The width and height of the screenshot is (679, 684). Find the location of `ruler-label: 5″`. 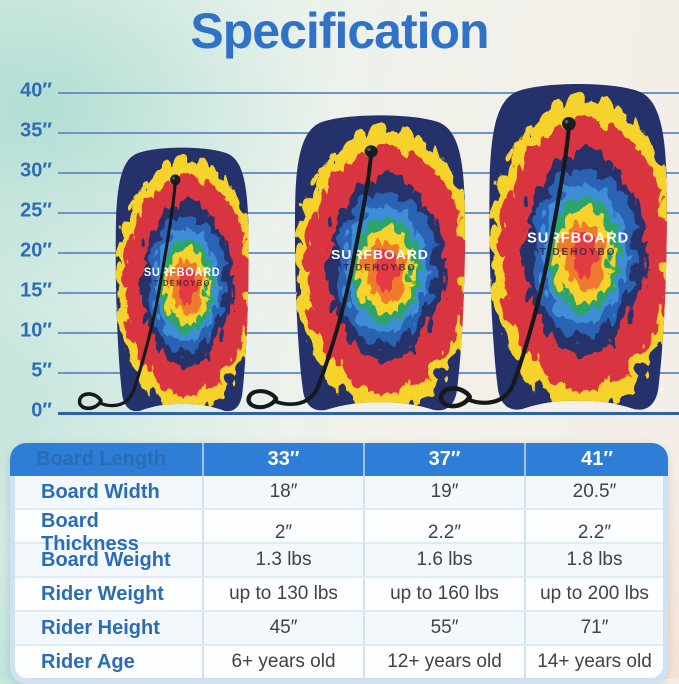

ruler-label: 5″ is located at coordinates (41, 370).